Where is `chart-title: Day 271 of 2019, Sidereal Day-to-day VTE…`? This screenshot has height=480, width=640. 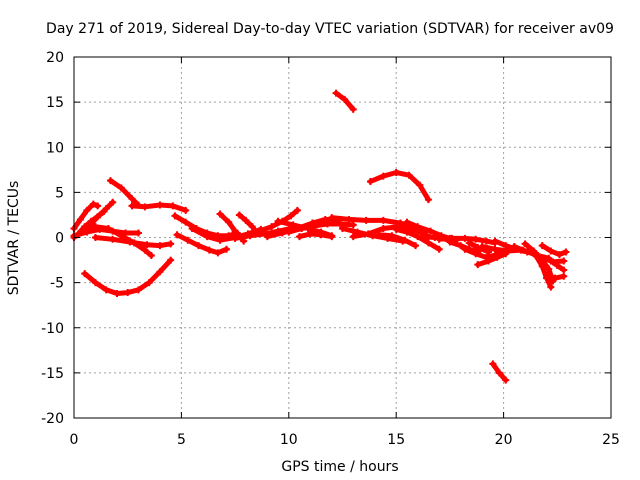
chart-title: Day 271 of 2019, Sidereal Day-to-day VTE… is located at coordinates (330, 29).